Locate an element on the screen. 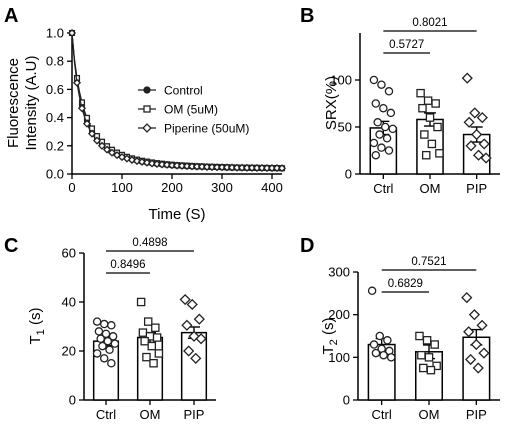  p-value-label: 0.7521 is located at coordinates (428, 262).